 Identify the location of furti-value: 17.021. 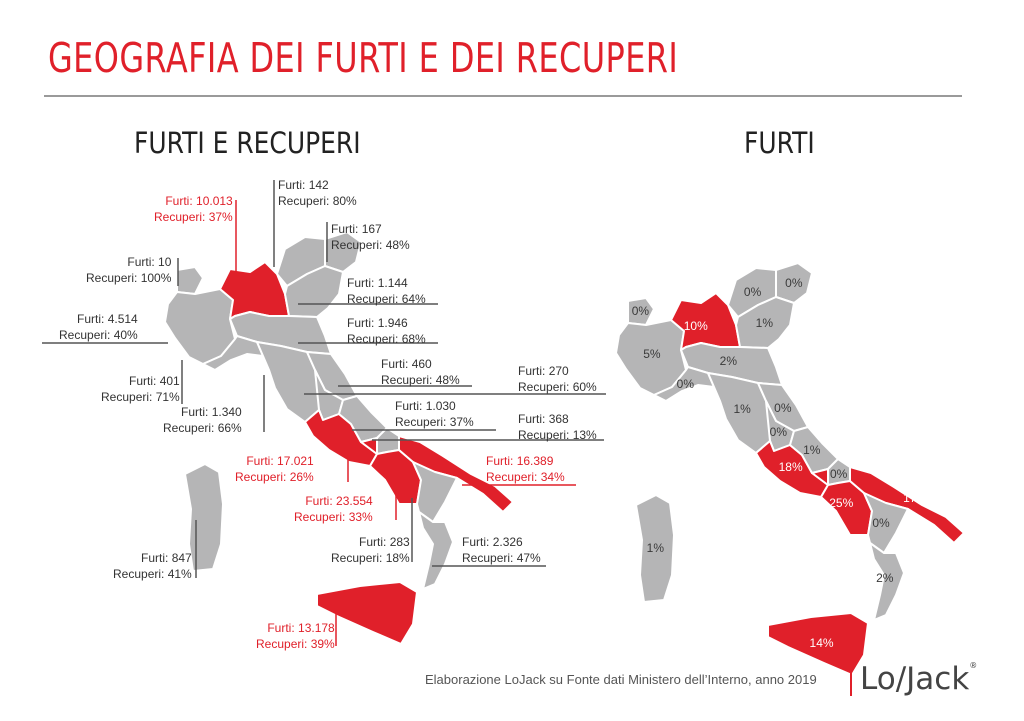
(295, 461).